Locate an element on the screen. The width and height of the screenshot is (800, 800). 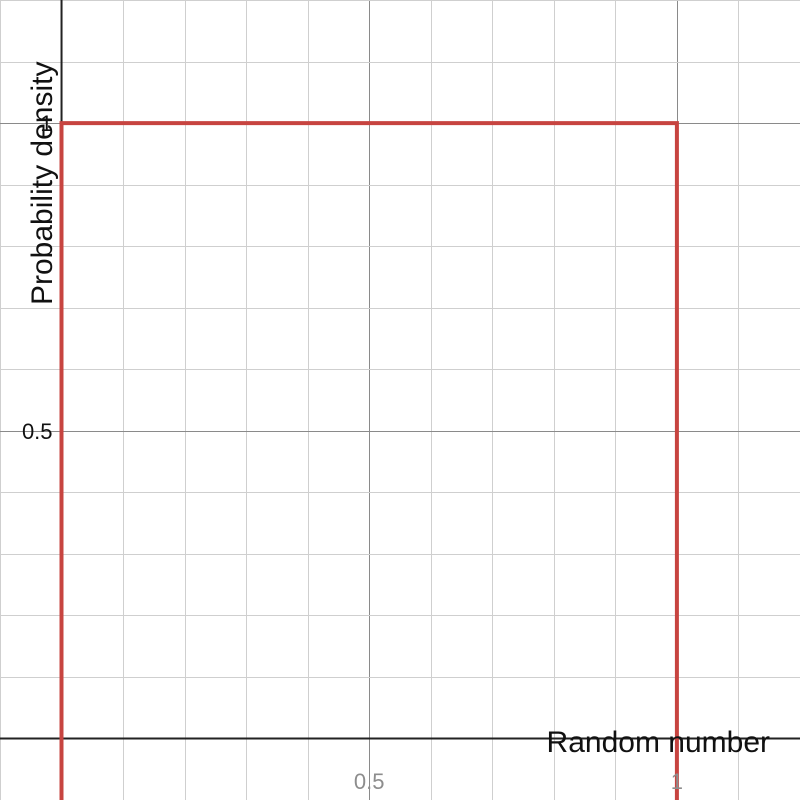
x-tick-label: 0.5 is located at coordinates (369, 781).